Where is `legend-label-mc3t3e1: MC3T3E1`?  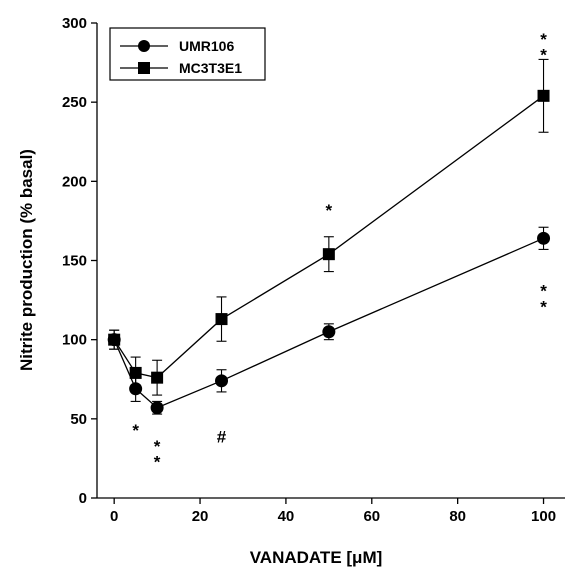
legend-label-mc3t3e1: MC3T3E1 is located at coordinates (210, 68).